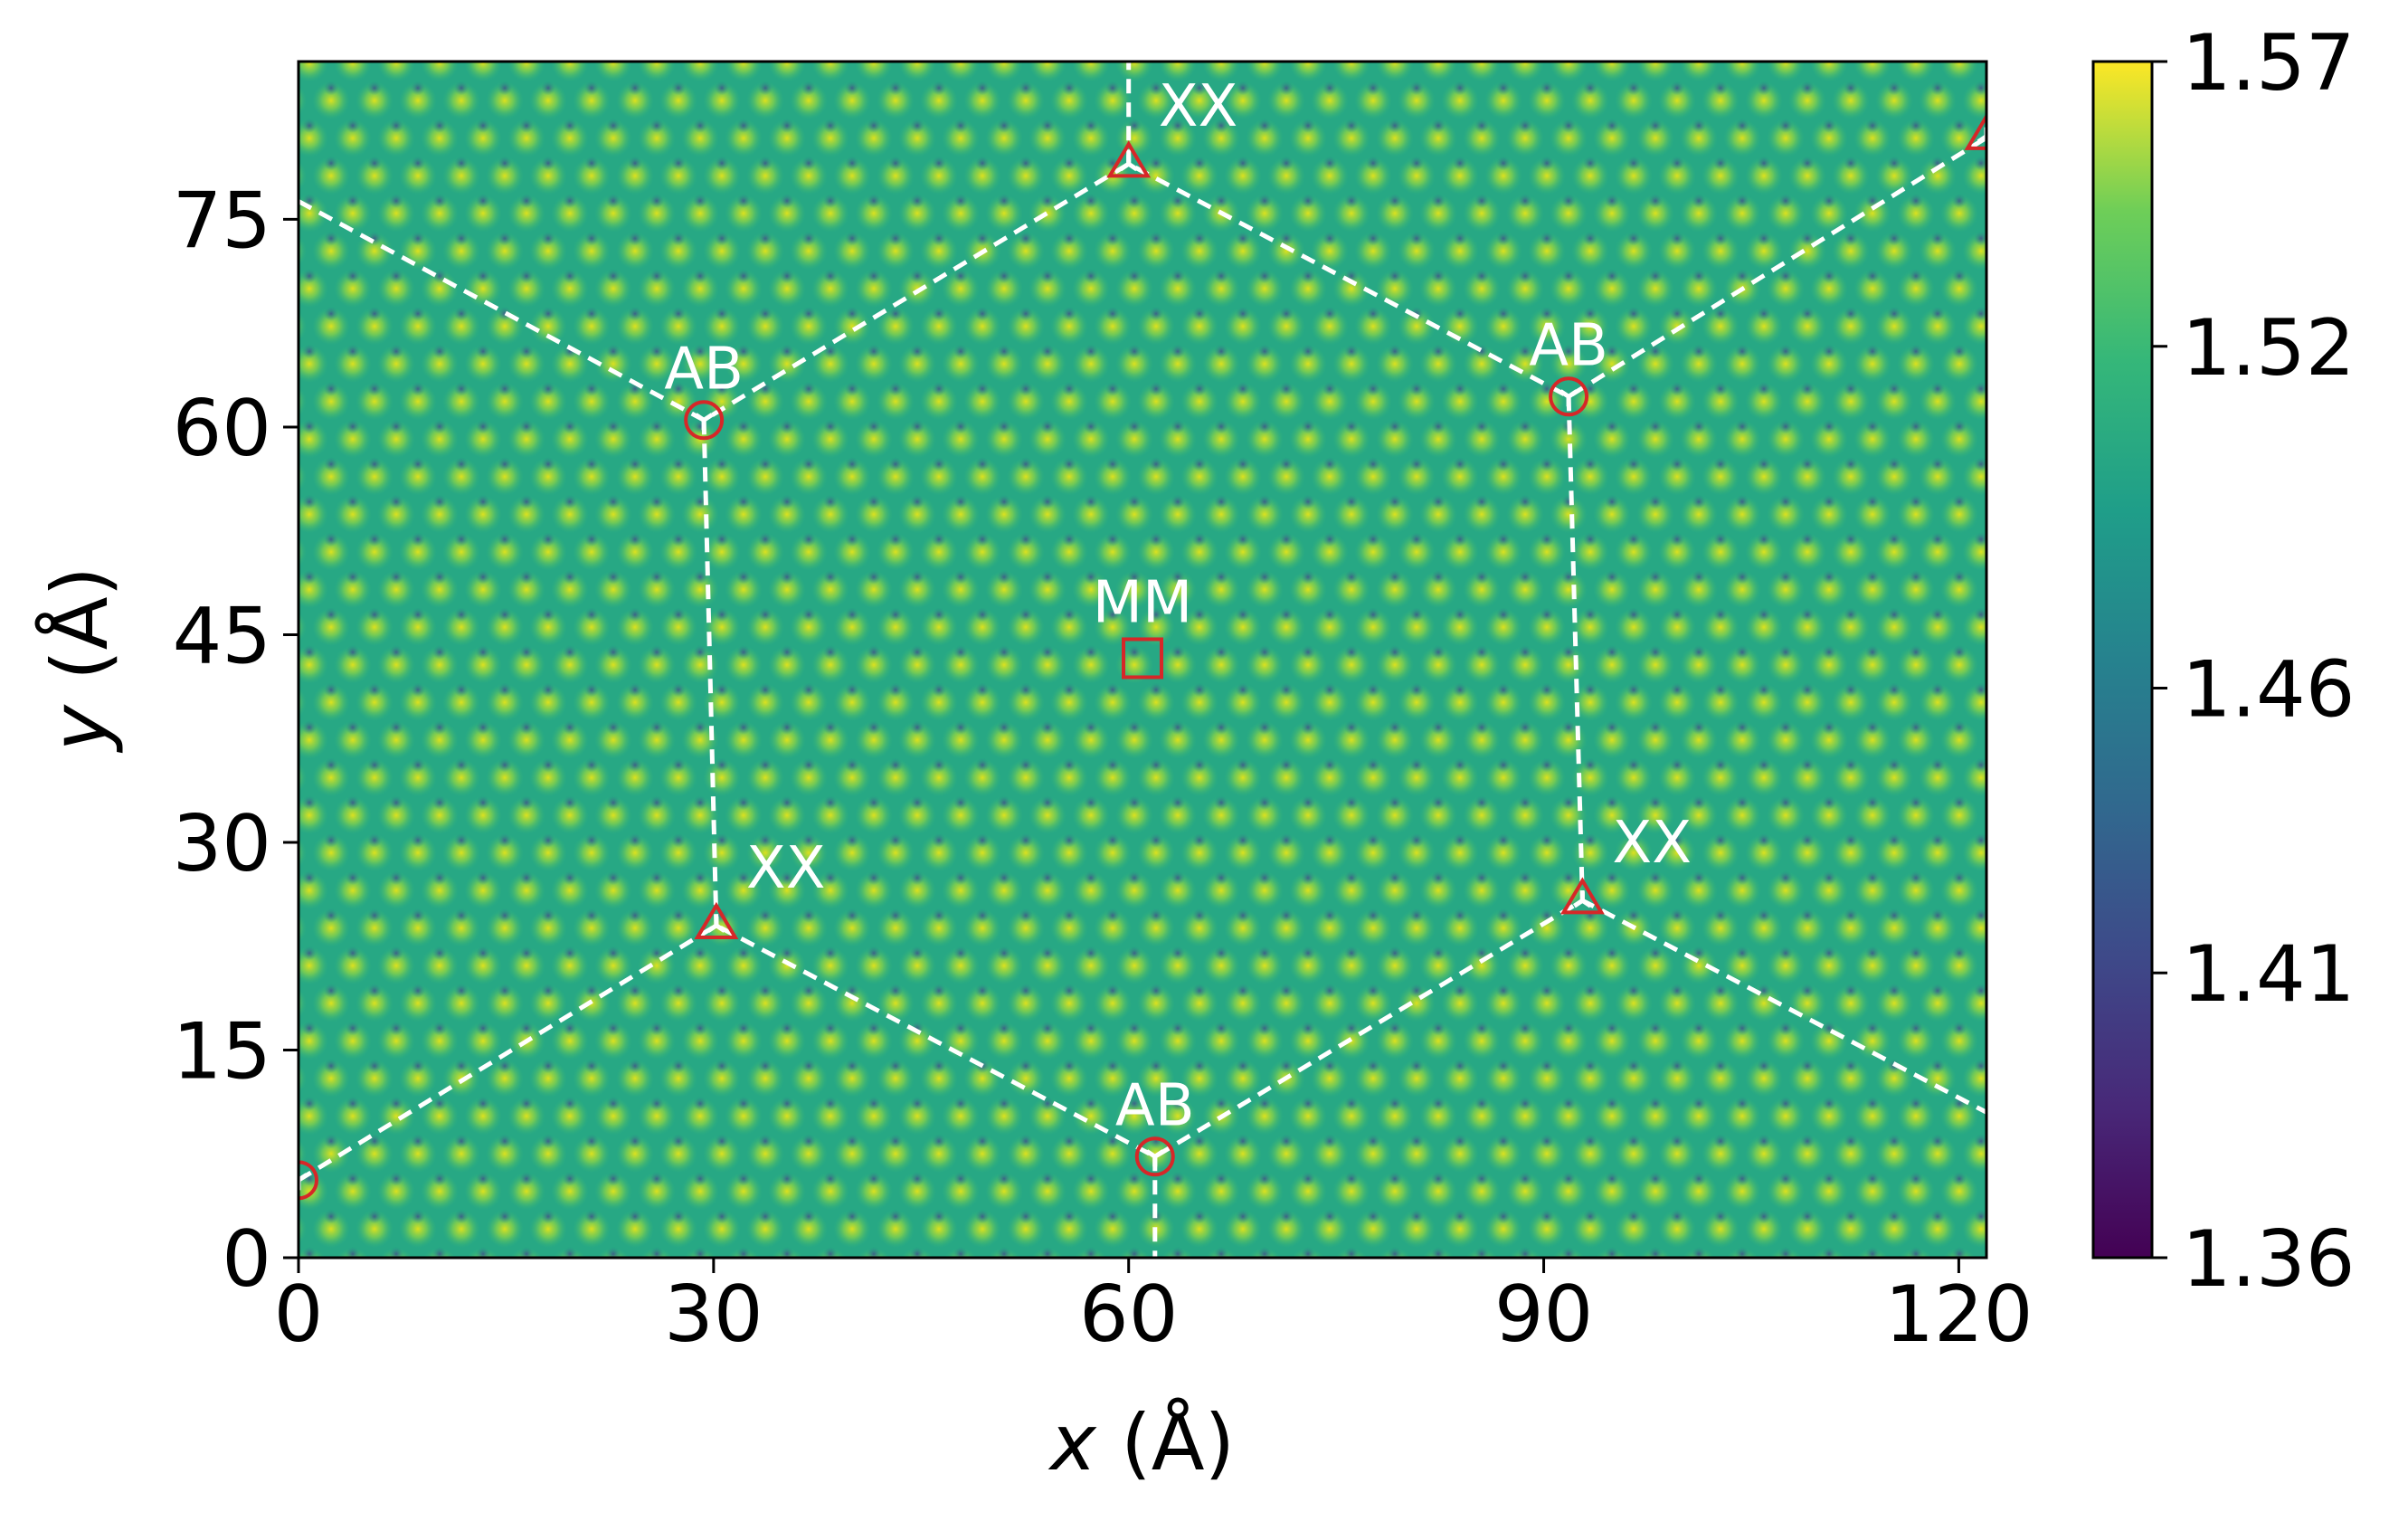  Describe the element at coordinates (2268, 1259) in the screenshot. I see `colorbar-tick-label: 1.36` at that location.